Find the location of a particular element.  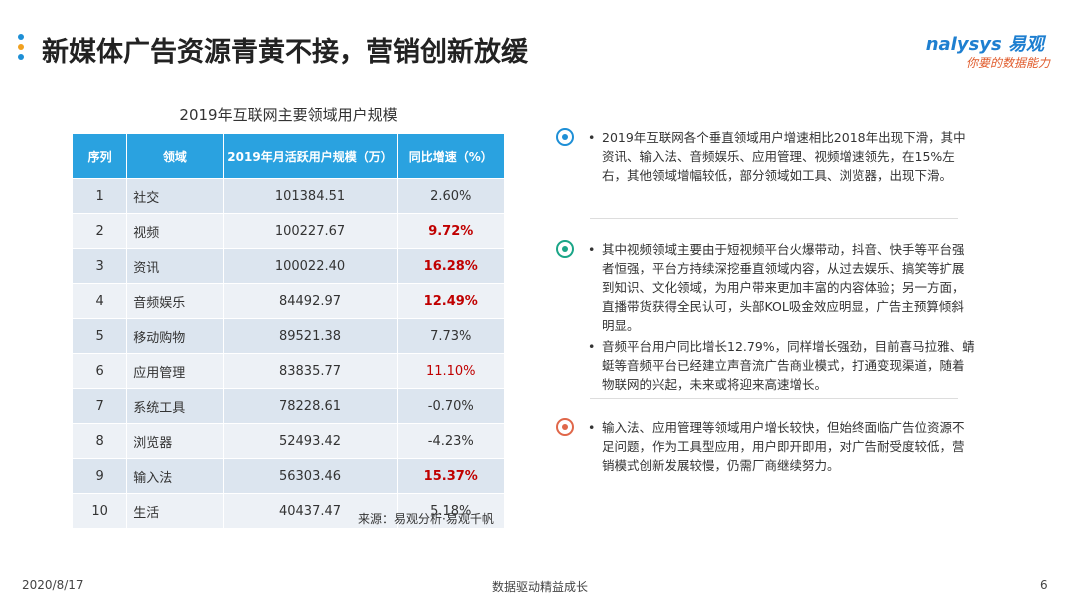

table-row: 8 浏览器 52493.42 -4.23% is located at coordinates (288, 441).